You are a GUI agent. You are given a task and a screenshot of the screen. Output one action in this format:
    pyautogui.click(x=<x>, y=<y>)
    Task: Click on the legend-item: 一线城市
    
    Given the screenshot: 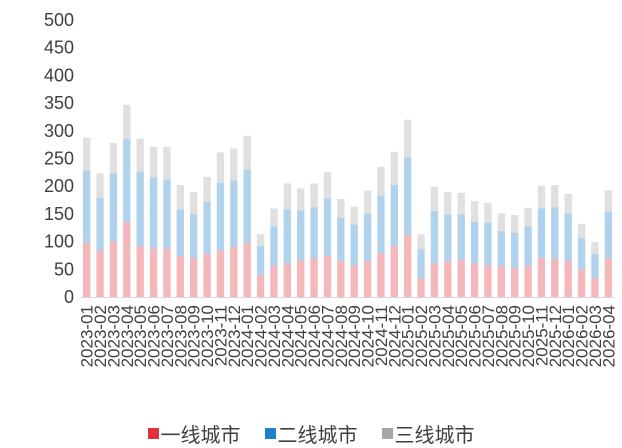 What is the action you would take?
    pyautogui.click(x=194, y=433)
    